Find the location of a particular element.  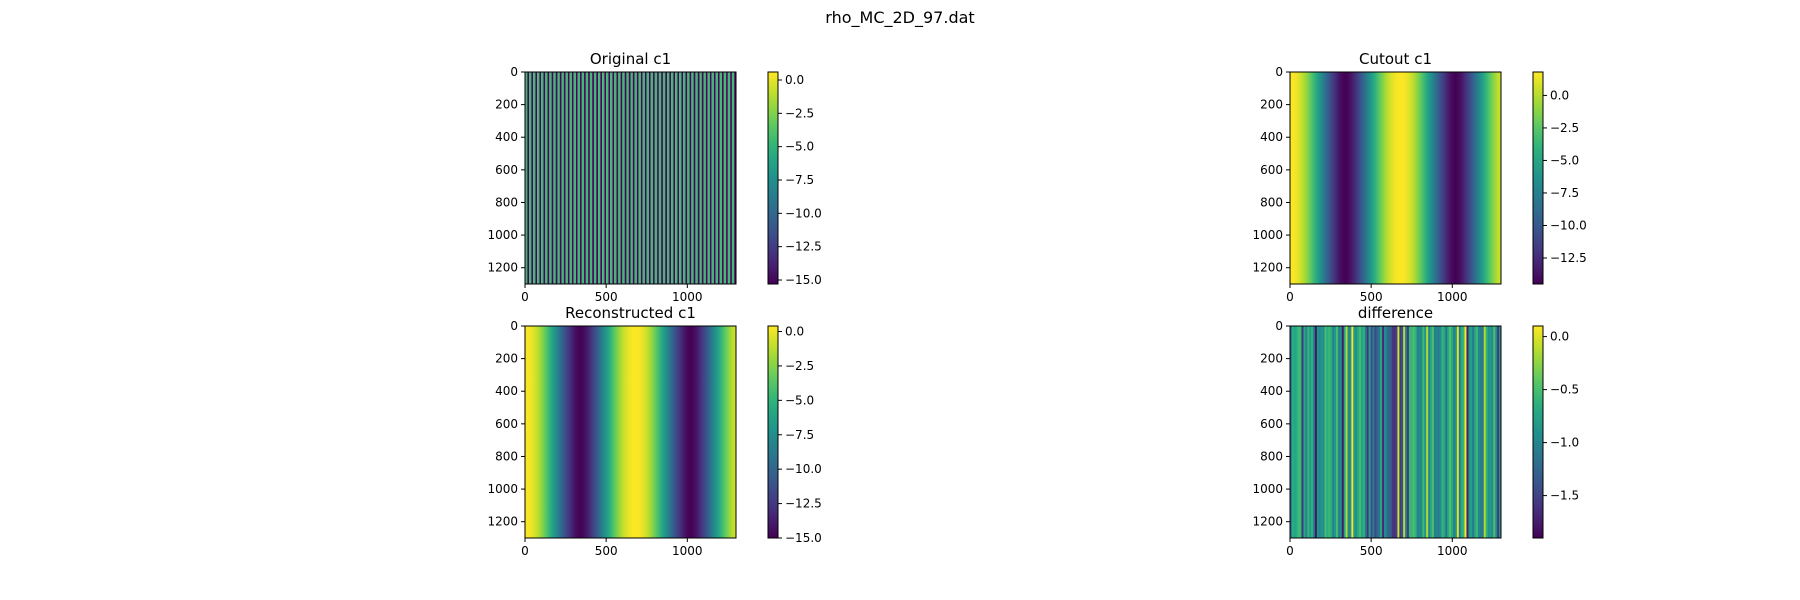

heatmap-bands is located at coordinates (630, 432).